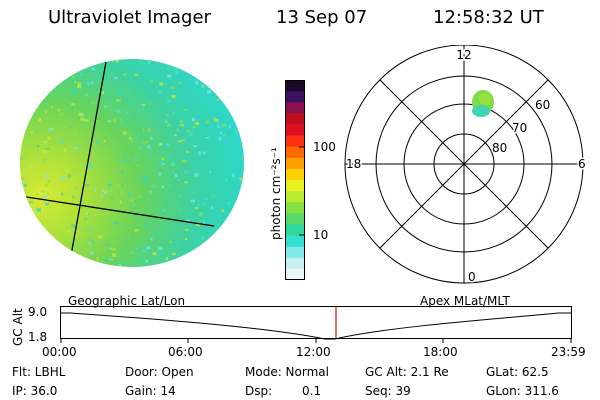  Describe the element at coordinates (39, 372) in the screenshot. I see `info-filter: Flt: LBHL` at that location.